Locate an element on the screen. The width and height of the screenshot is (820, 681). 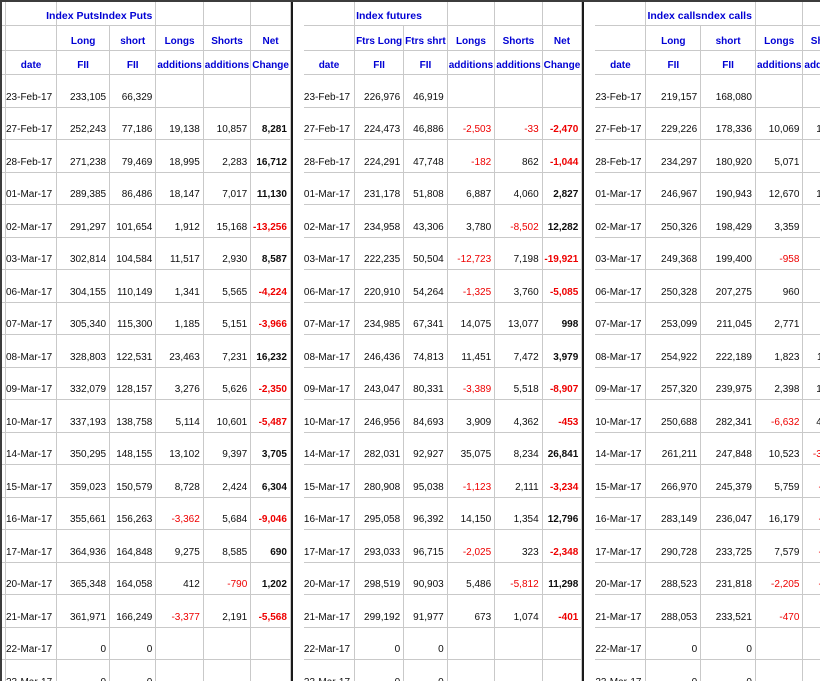
cell-net: 3,705 is located at coordinates (270, 448).